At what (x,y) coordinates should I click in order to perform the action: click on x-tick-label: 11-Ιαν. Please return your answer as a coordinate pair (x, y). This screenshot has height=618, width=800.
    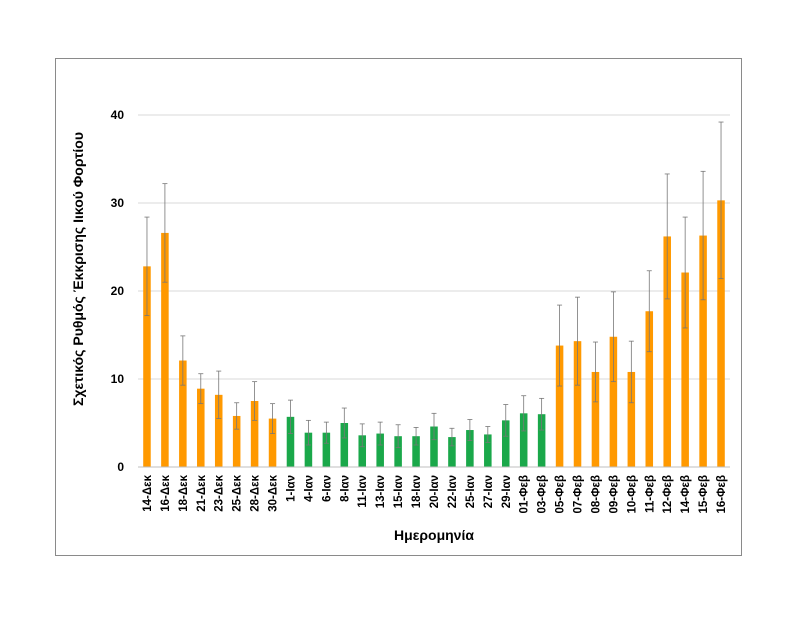
    Looking at the image, I should click on (363, 491).